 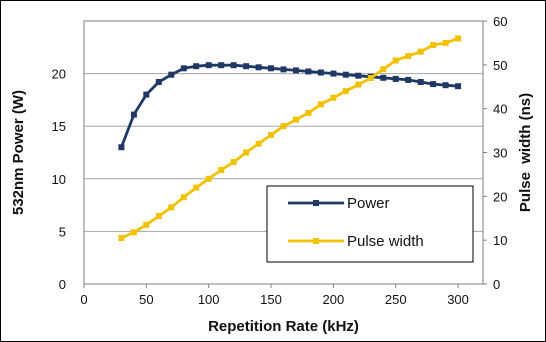 I want to click on left-y-tick-label: 15, so click(x=59, y=126).